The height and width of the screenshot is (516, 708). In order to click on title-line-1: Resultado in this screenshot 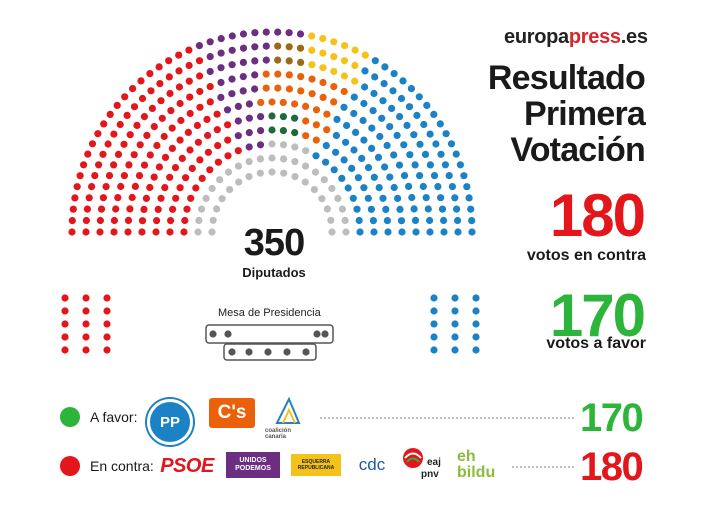, I will do `click(566, 78)`.